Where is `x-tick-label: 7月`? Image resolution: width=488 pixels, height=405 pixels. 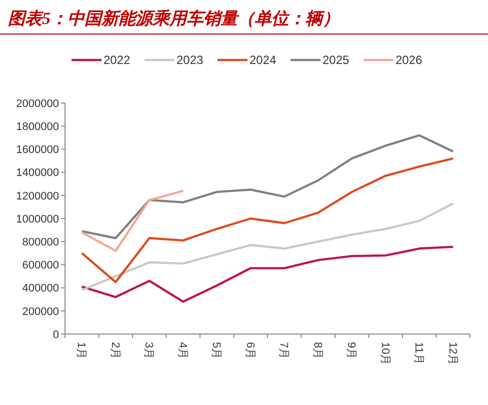 x-tick-label: 7月 is located at coordinates (284, 351).